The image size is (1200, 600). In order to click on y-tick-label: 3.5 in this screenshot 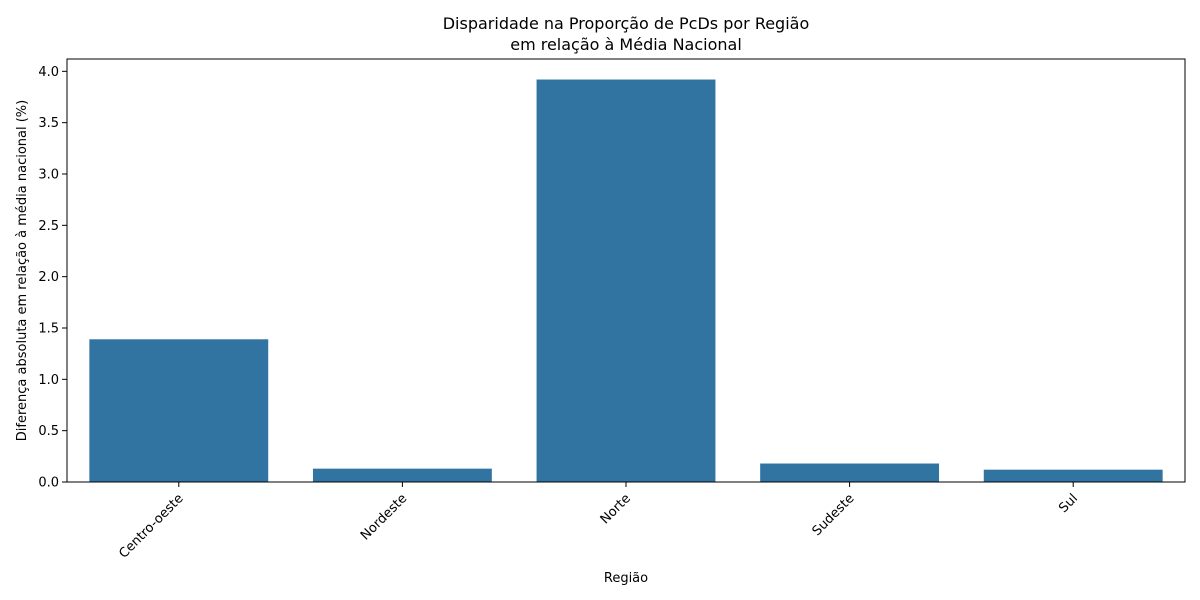, I will do `click(48, 123)`.